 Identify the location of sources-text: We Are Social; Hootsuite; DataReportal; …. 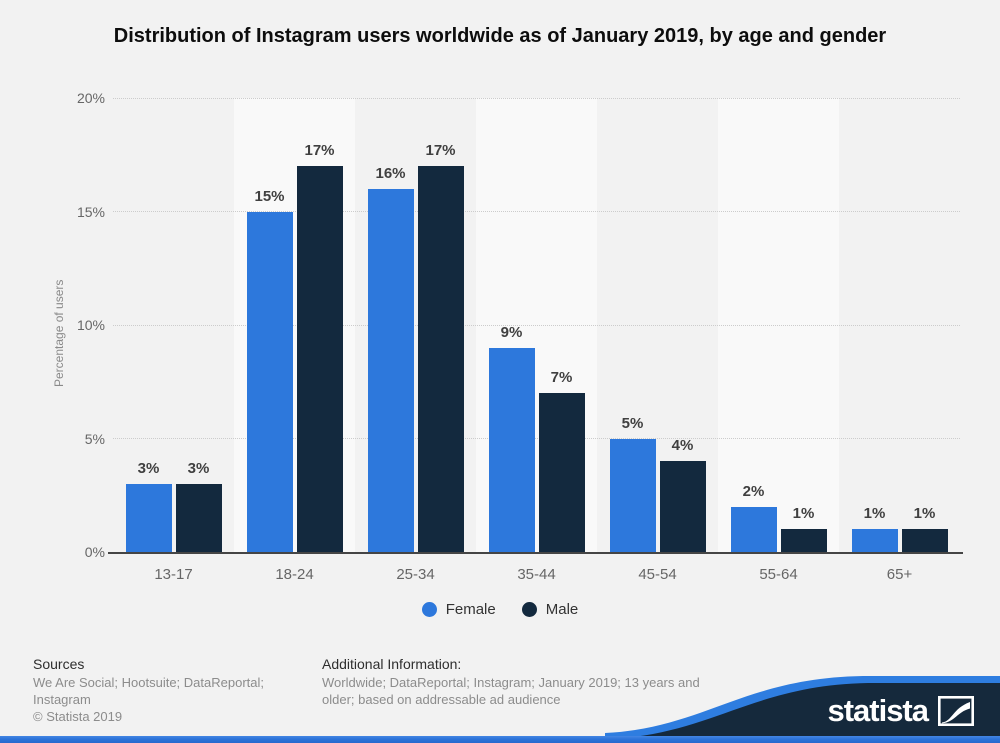
(148, 691).